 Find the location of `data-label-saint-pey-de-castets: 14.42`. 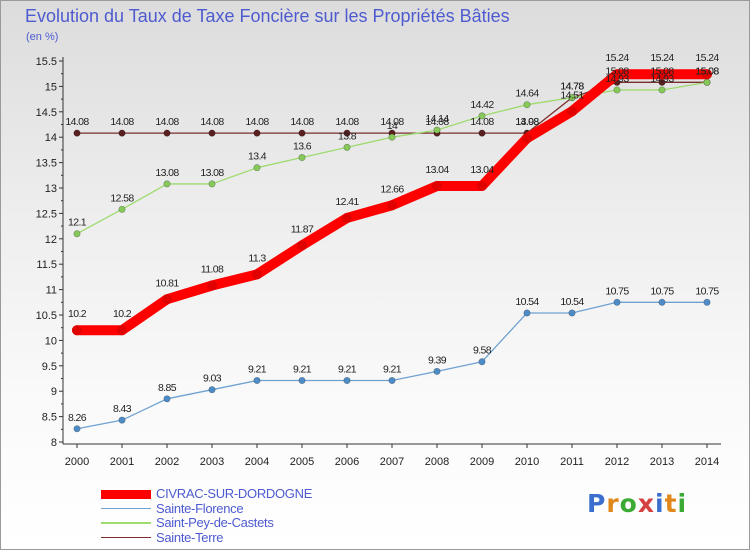

data-label-saint-pey-de-castets: 14.42 is located at coordinates (482, 105).